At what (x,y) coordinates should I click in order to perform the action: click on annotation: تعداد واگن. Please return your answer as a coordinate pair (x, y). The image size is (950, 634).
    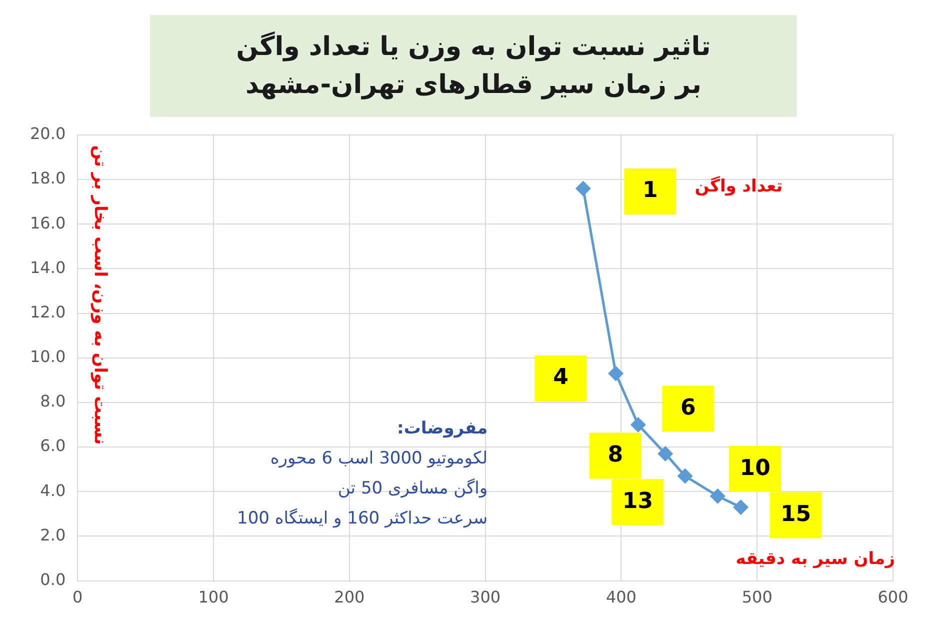
    Looking at the image, I should click on (738, 185).